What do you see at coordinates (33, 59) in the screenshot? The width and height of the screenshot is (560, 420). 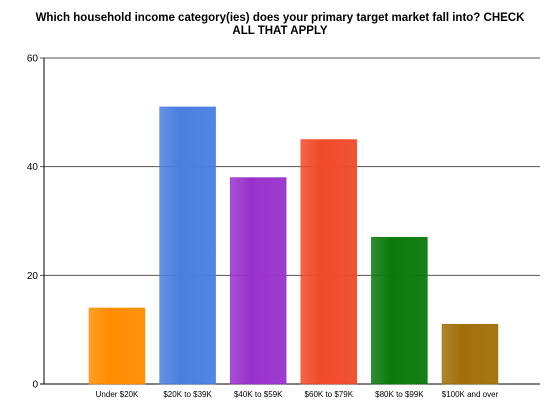 I see `y-tick-label: 60` at bounding box center [33, 59].